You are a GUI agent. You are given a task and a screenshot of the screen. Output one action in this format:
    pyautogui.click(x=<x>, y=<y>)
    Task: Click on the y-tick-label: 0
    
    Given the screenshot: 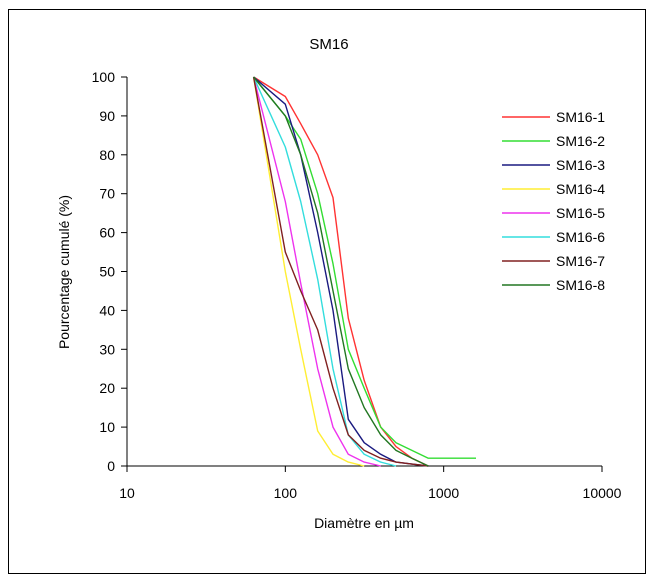 What is the action you would take?
    pyautogui.click(x=111, y=466)
    